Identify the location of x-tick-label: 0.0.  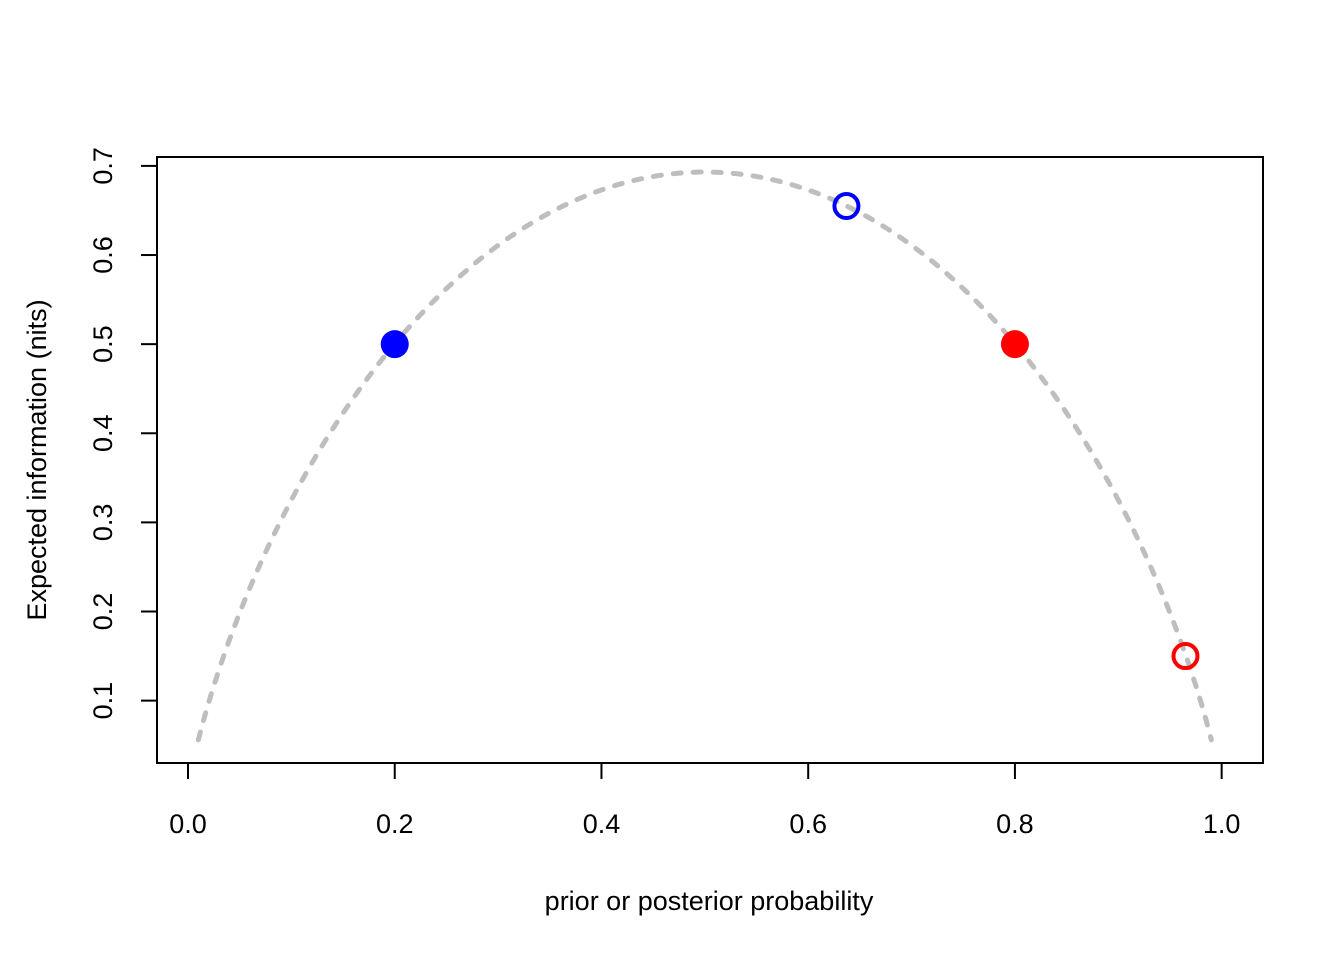
(188, 824).